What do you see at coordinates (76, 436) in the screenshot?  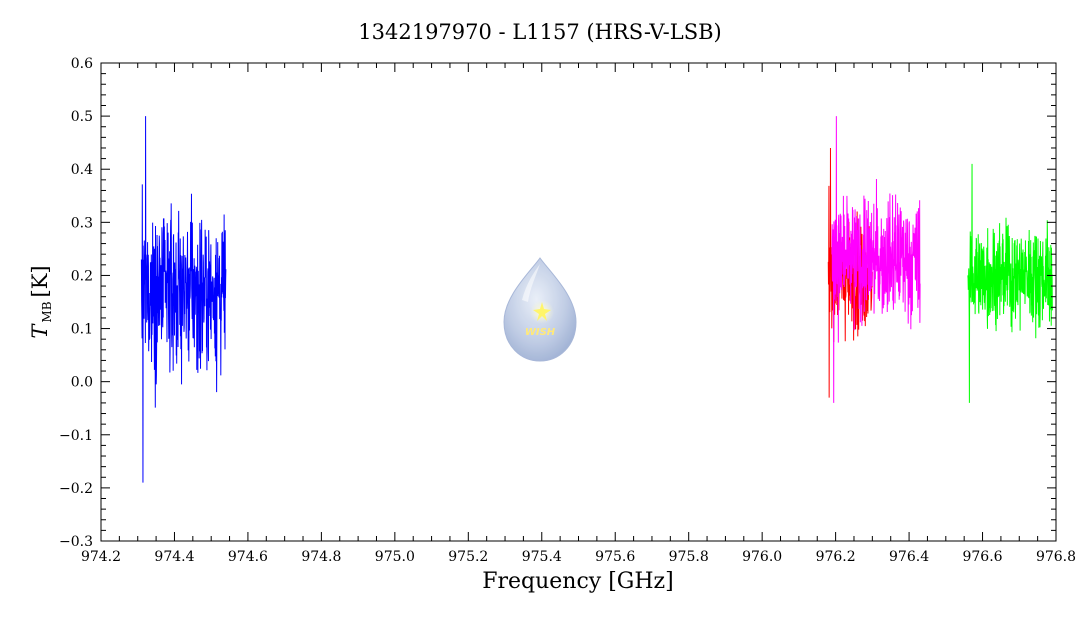 I see `y-tick-label: −0.1` at bounding box center [76, 436].